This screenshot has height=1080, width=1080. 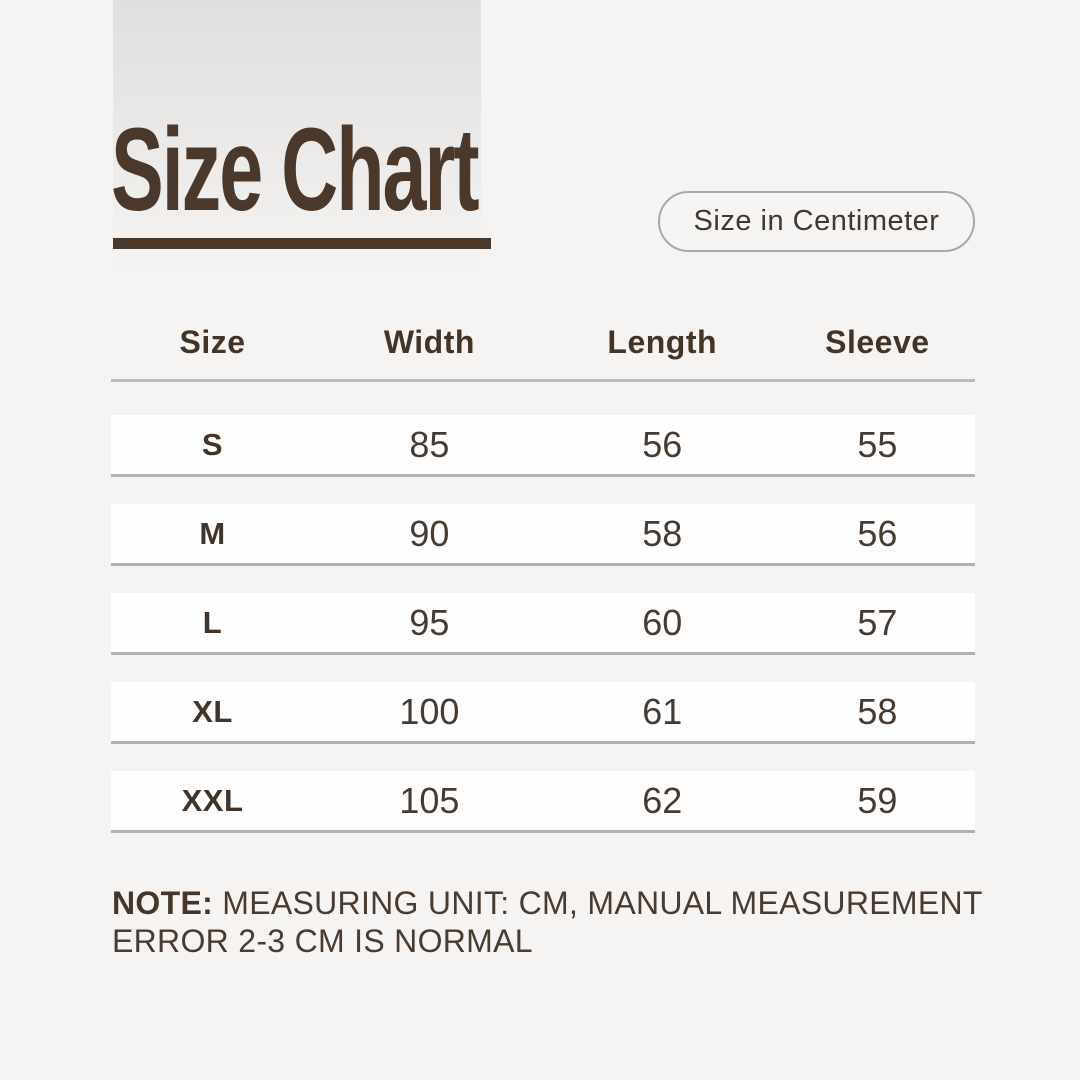 What do you see at coordinates (543, 380) in the screenshot?
I see `header-divider` at bounding box center [543, 380].